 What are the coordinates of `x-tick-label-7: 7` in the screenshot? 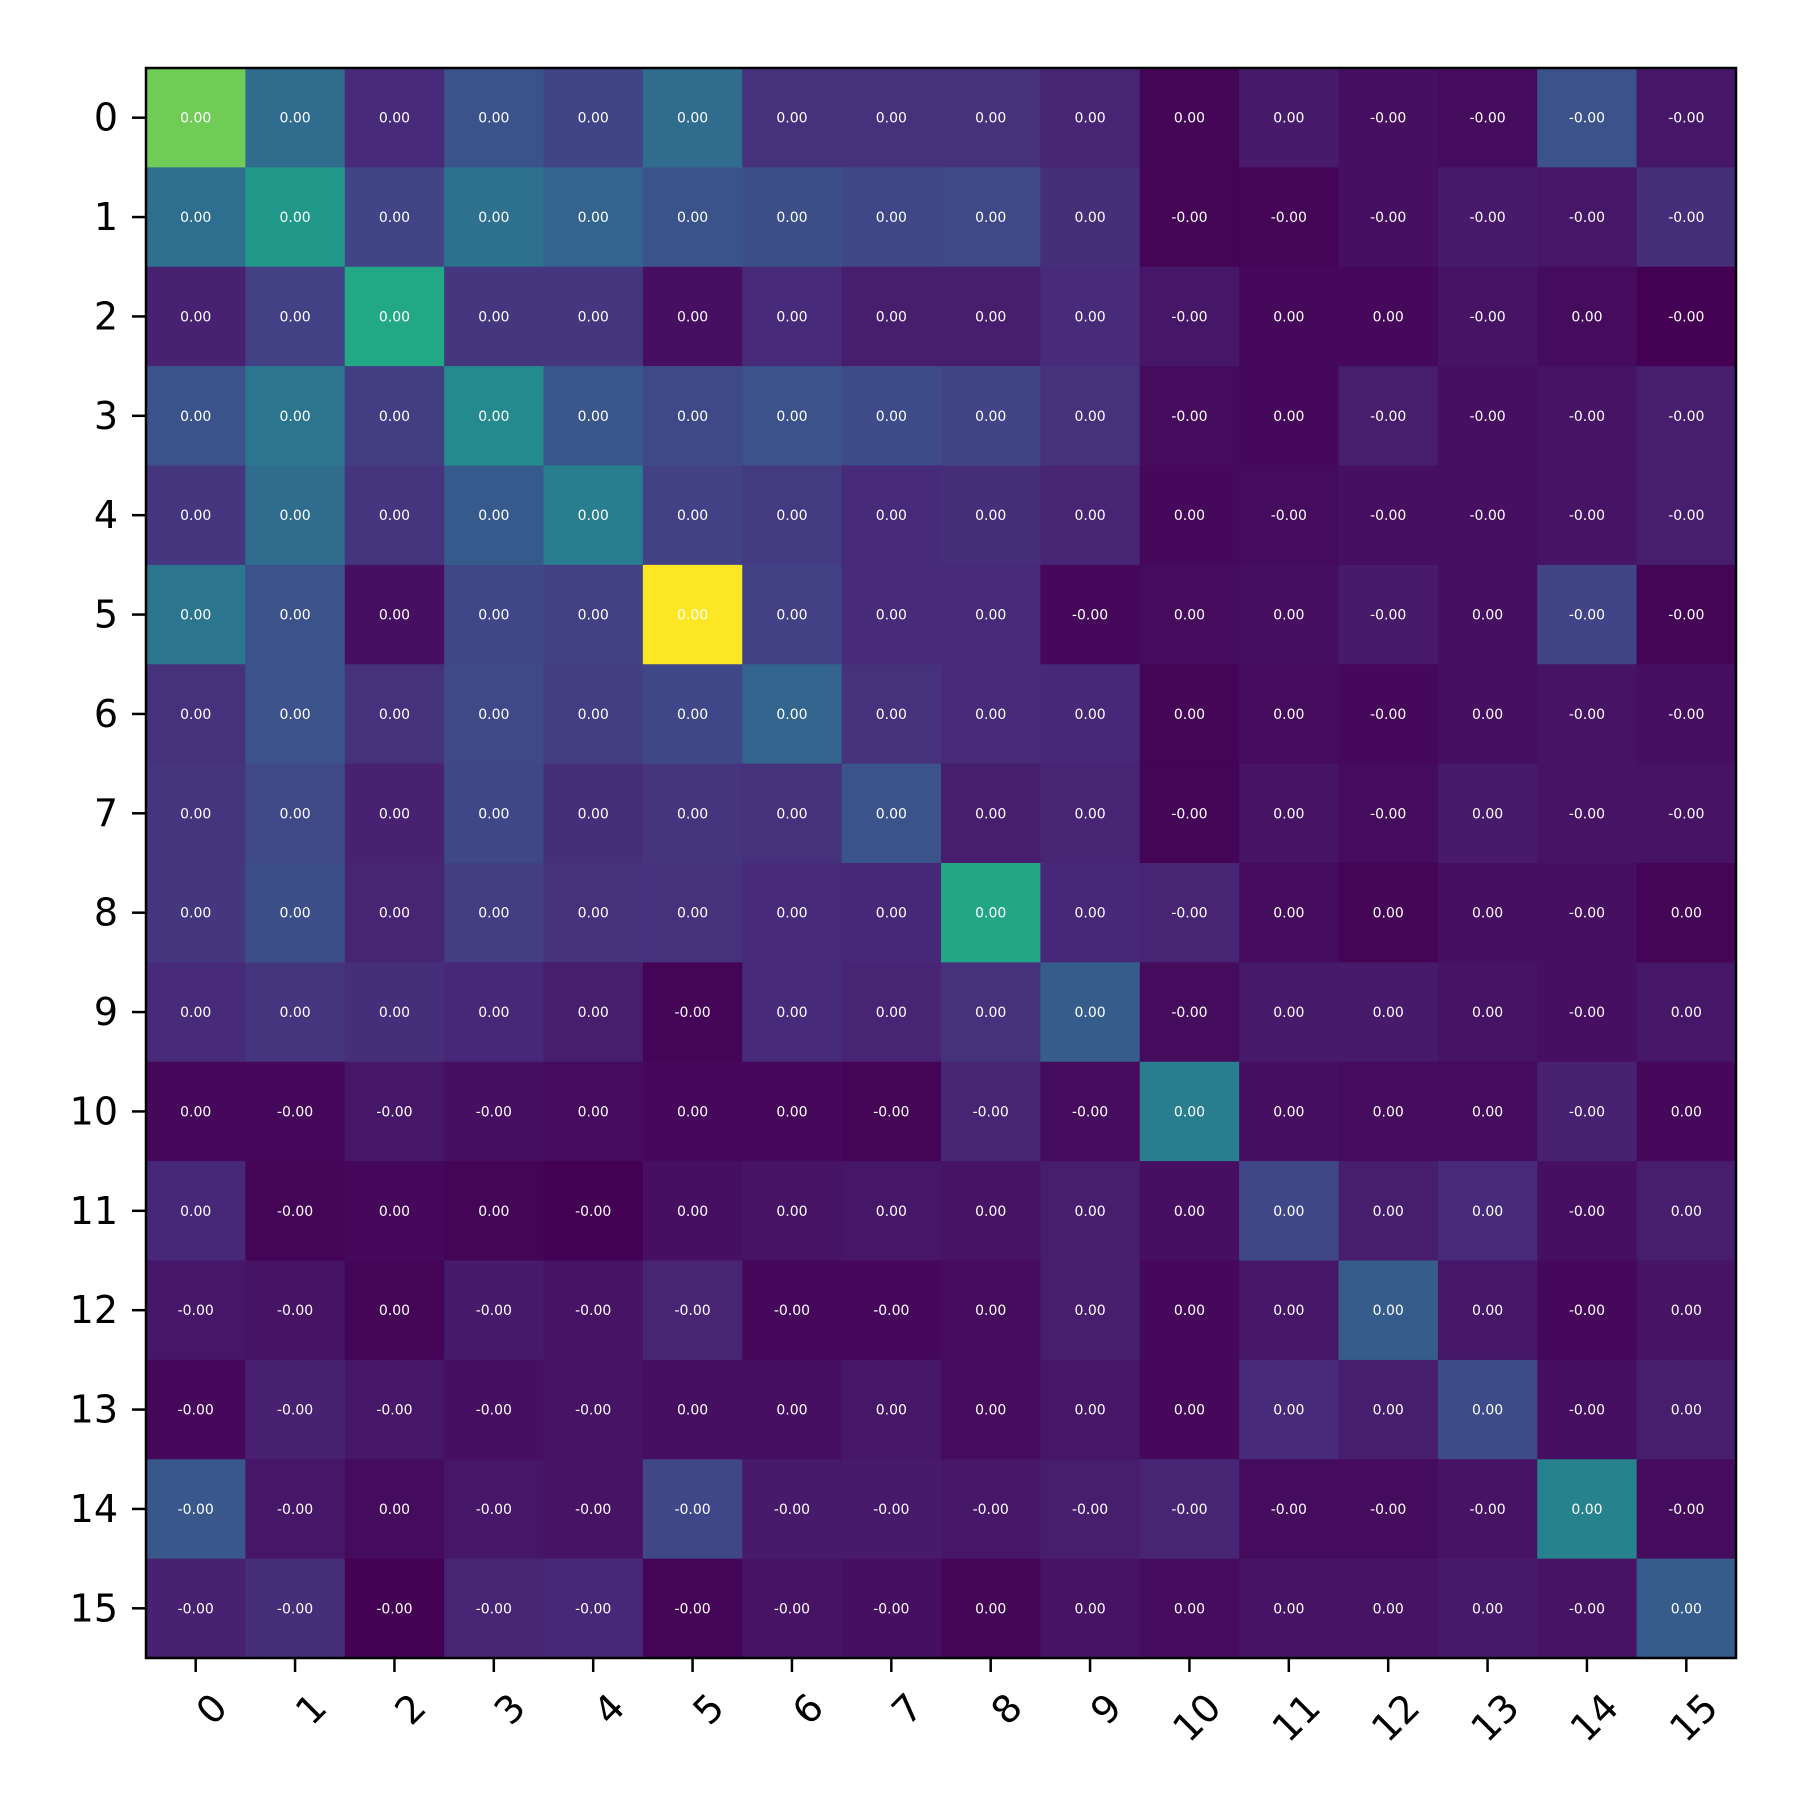 It's located at (907, 1709).